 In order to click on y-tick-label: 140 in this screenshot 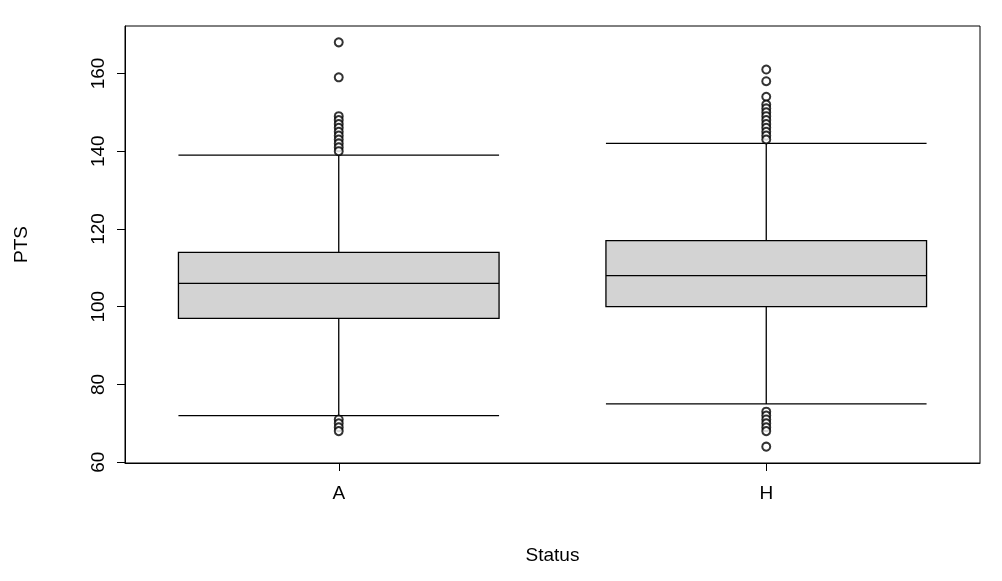, I will do `click(97, 151)`.